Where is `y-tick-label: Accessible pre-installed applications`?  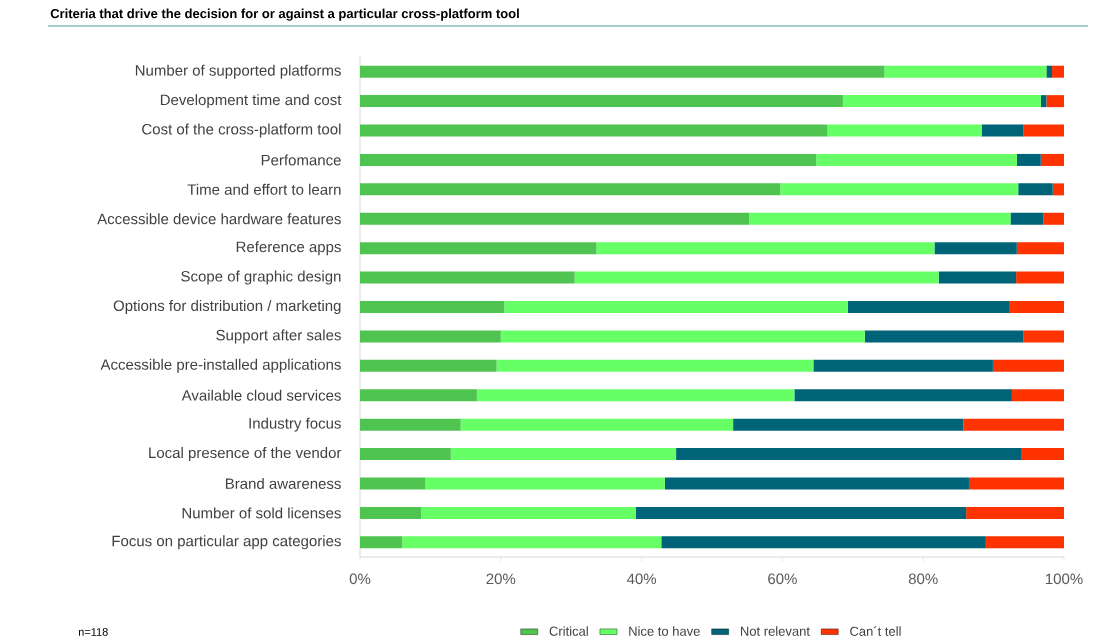
y-tick-label: Accessible pre-installed applications is located at coordinates (220, 365).